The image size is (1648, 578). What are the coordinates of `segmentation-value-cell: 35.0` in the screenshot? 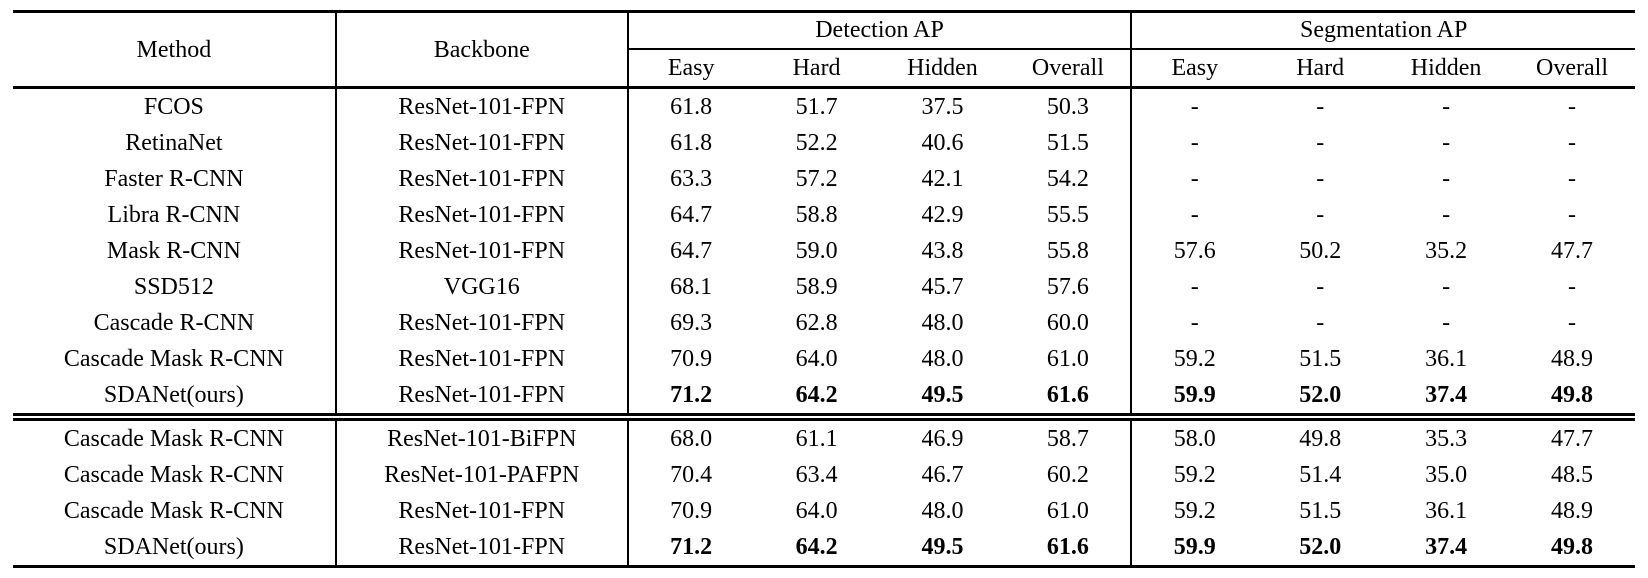 It's located at (1446, 475).